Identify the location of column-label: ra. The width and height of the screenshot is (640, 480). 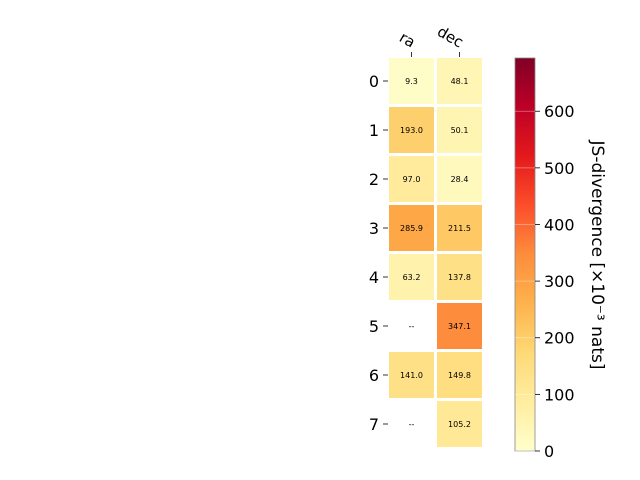
(407, 39).